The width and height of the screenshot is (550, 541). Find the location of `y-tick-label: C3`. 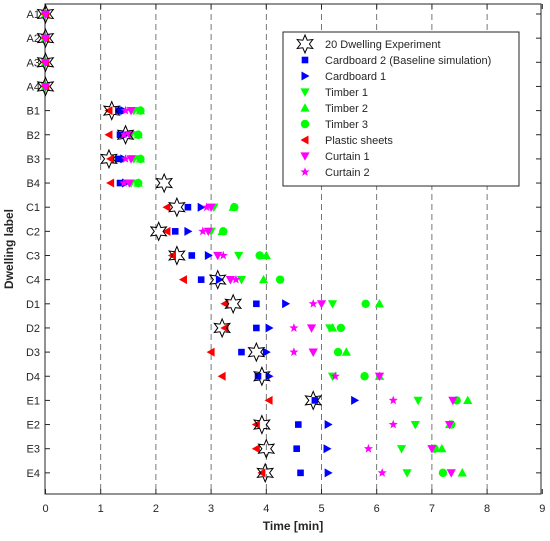

y-tick-label: C3 is located at coordinates (33, 257).